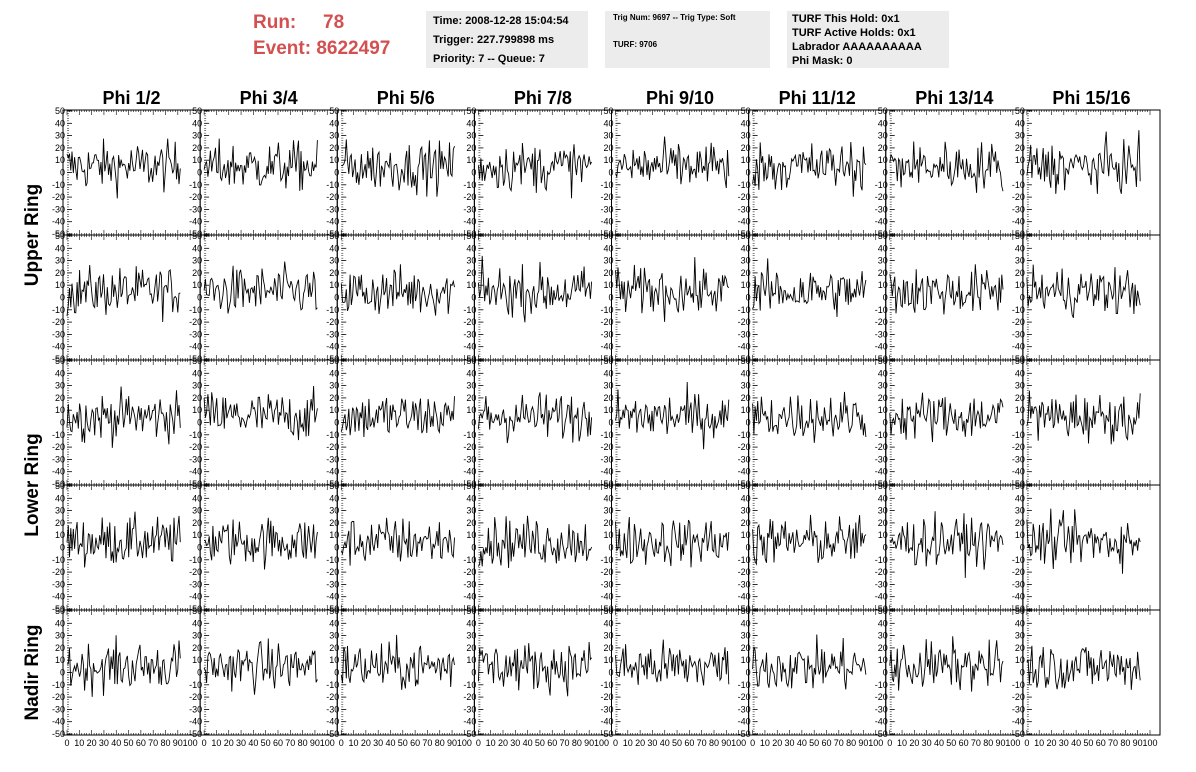 This screenshot has width=1196, height=772. What do you see at coordinates (282, 48) in the screenshot?
I see `event-label: Event:` at bounding box center [282, 48].